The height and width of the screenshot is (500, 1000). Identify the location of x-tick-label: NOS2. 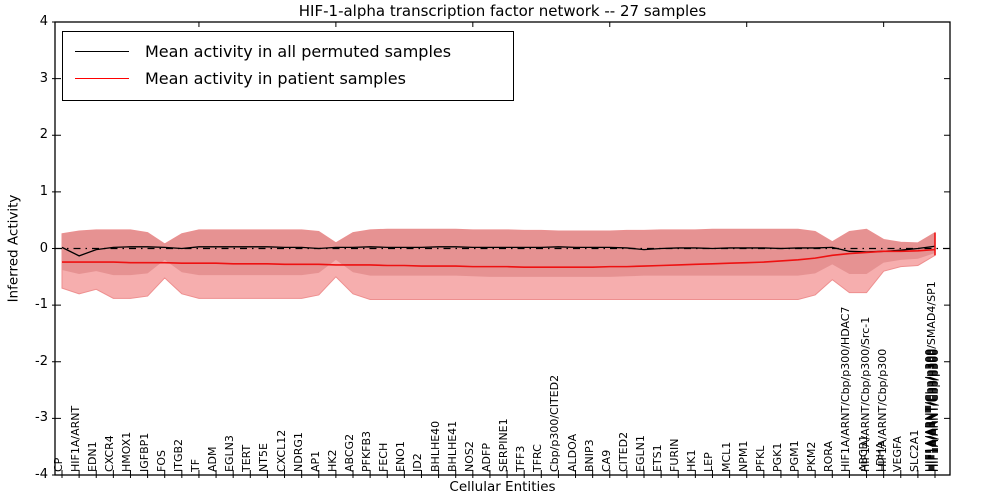
(469, 456).